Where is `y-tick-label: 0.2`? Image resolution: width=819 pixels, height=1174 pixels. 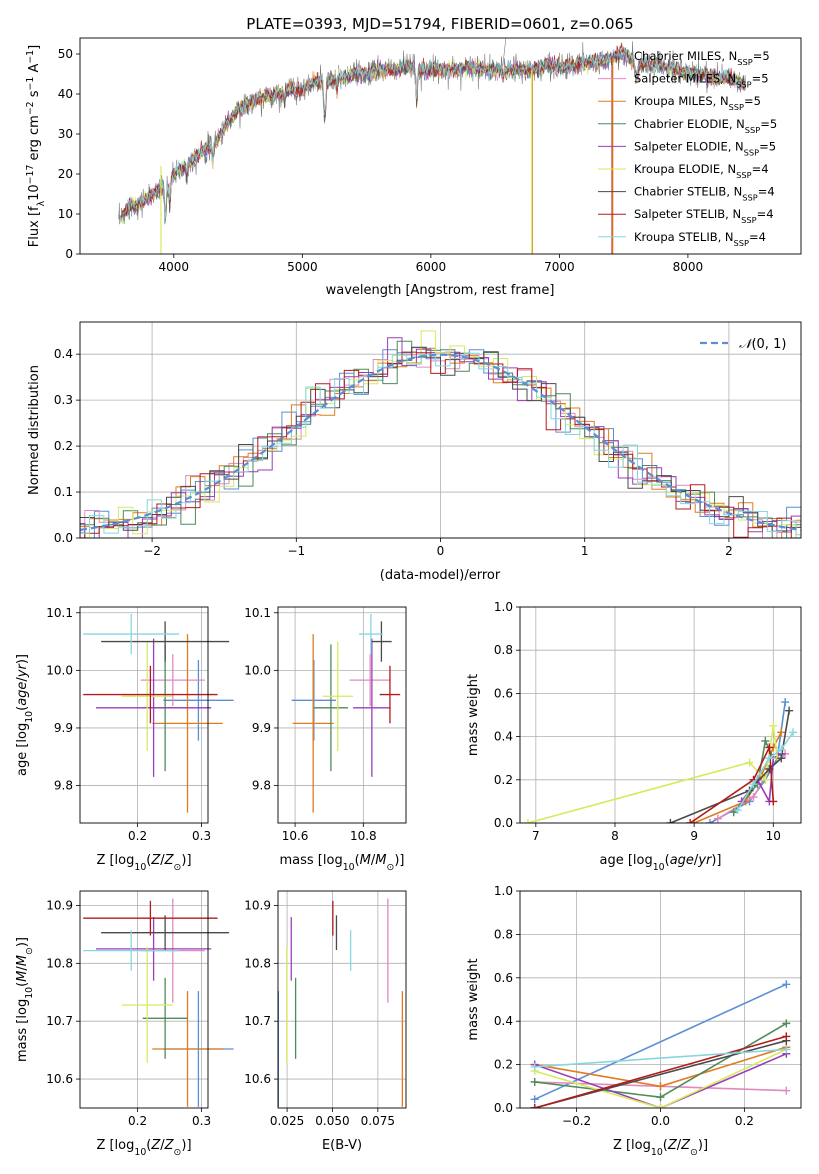
y-tick-label: 0.2 is located at coordinates (503, 1065).